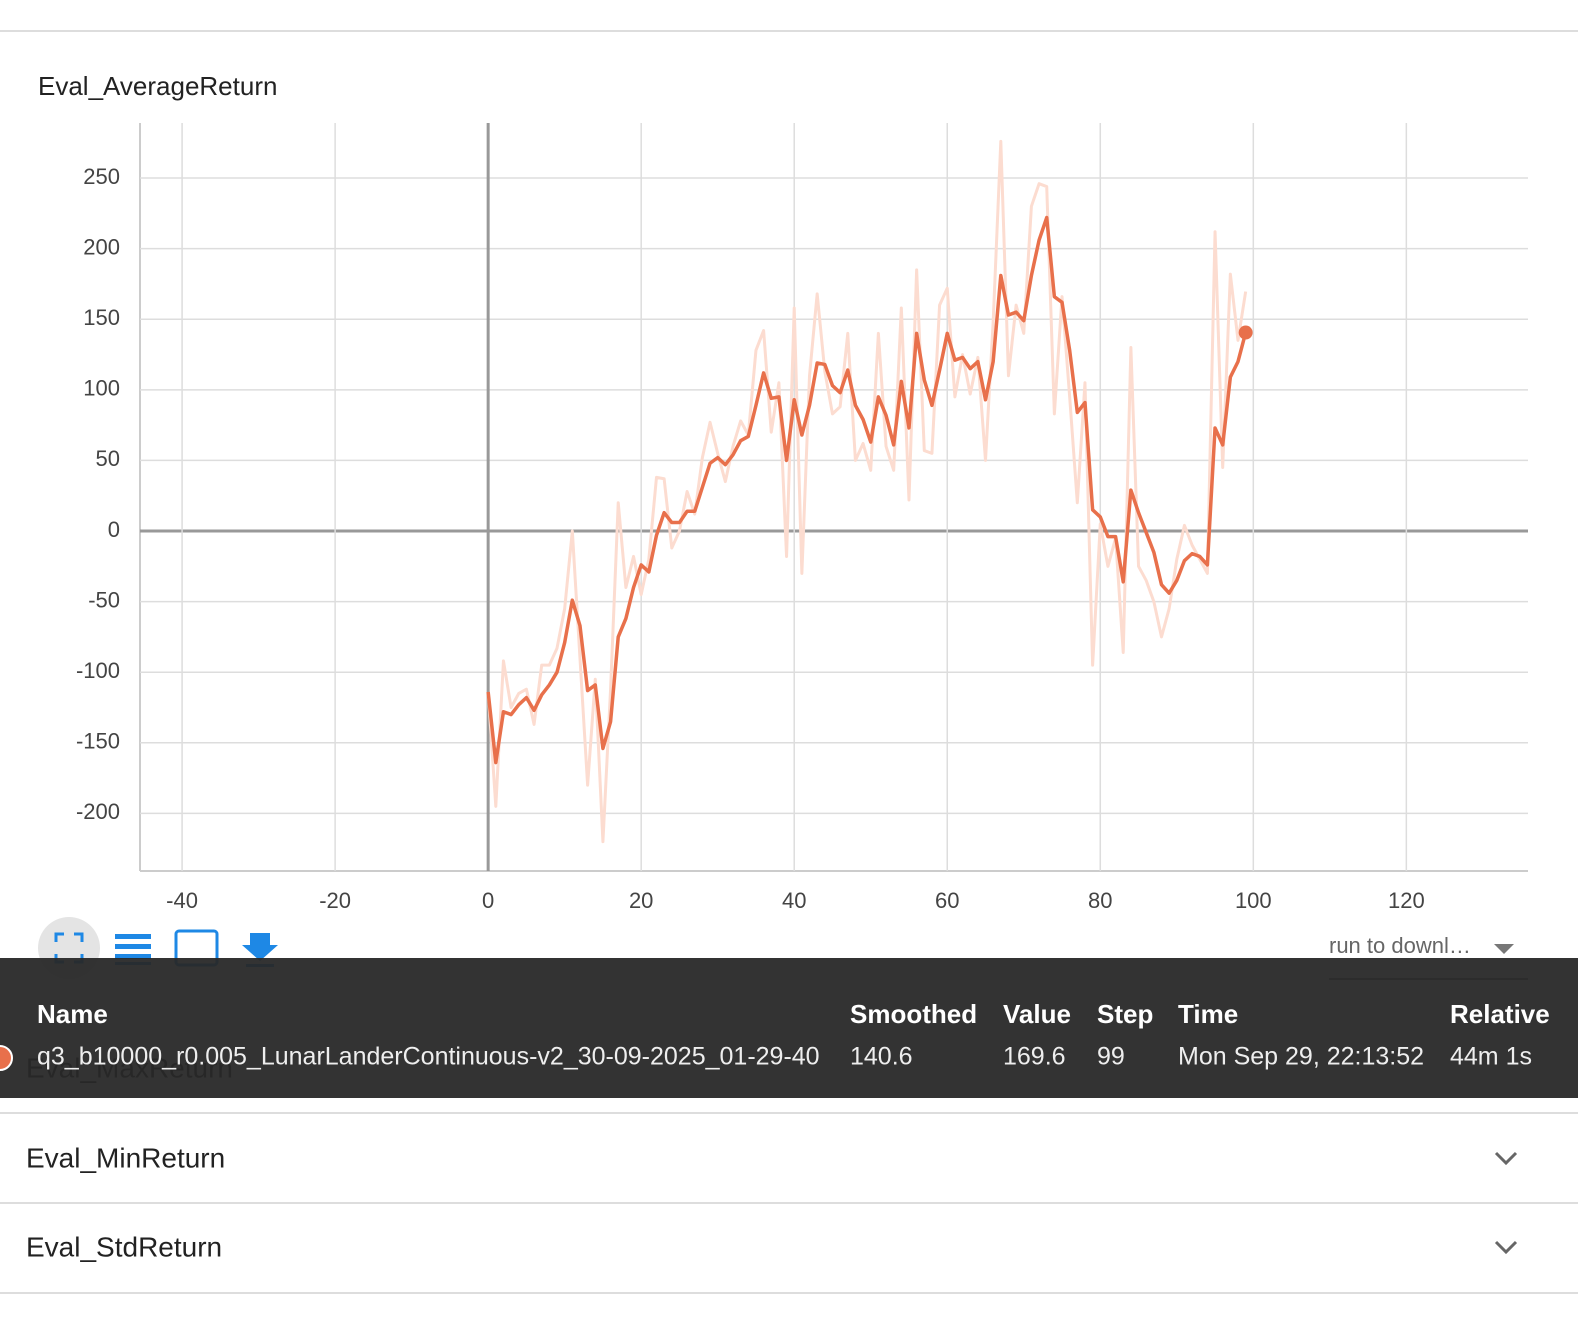 The width and height of the screenshot is (1578, 1326). What do you see at coordinates (157, 86) in the screenshot?
I see `chart-title: Eval_AverageReturn` at bounding box center [157, 86].